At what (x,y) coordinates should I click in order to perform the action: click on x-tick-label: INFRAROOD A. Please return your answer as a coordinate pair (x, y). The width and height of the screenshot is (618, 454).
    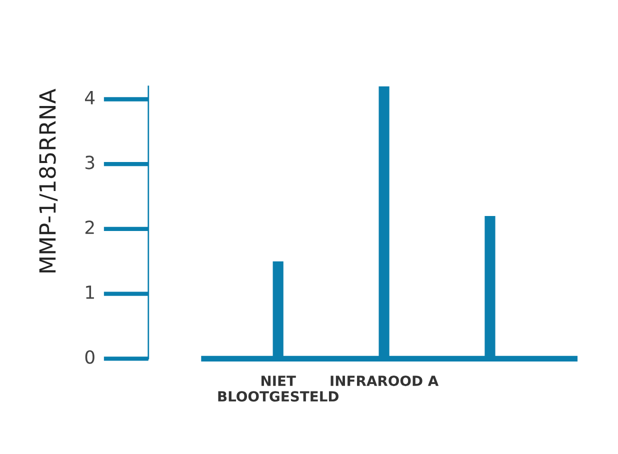
    Looking at the image, I should click on (384, 381).